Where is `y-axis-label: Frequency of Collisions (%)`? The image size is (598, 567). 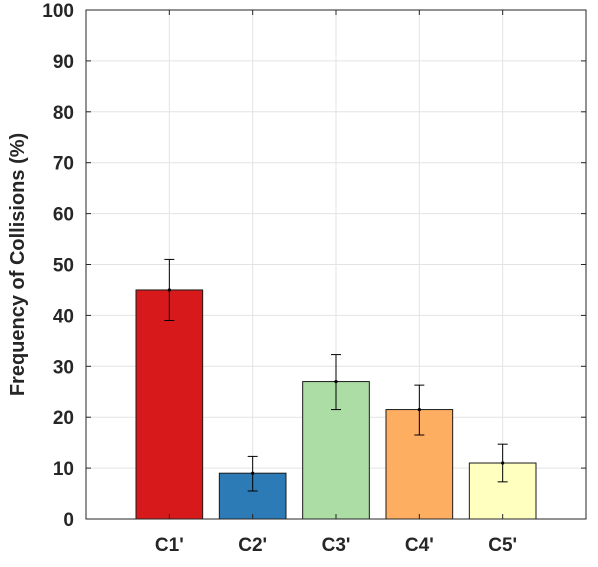
y-axis-label: Frequency of Collisions (%) is located at coordinates (18, 264).